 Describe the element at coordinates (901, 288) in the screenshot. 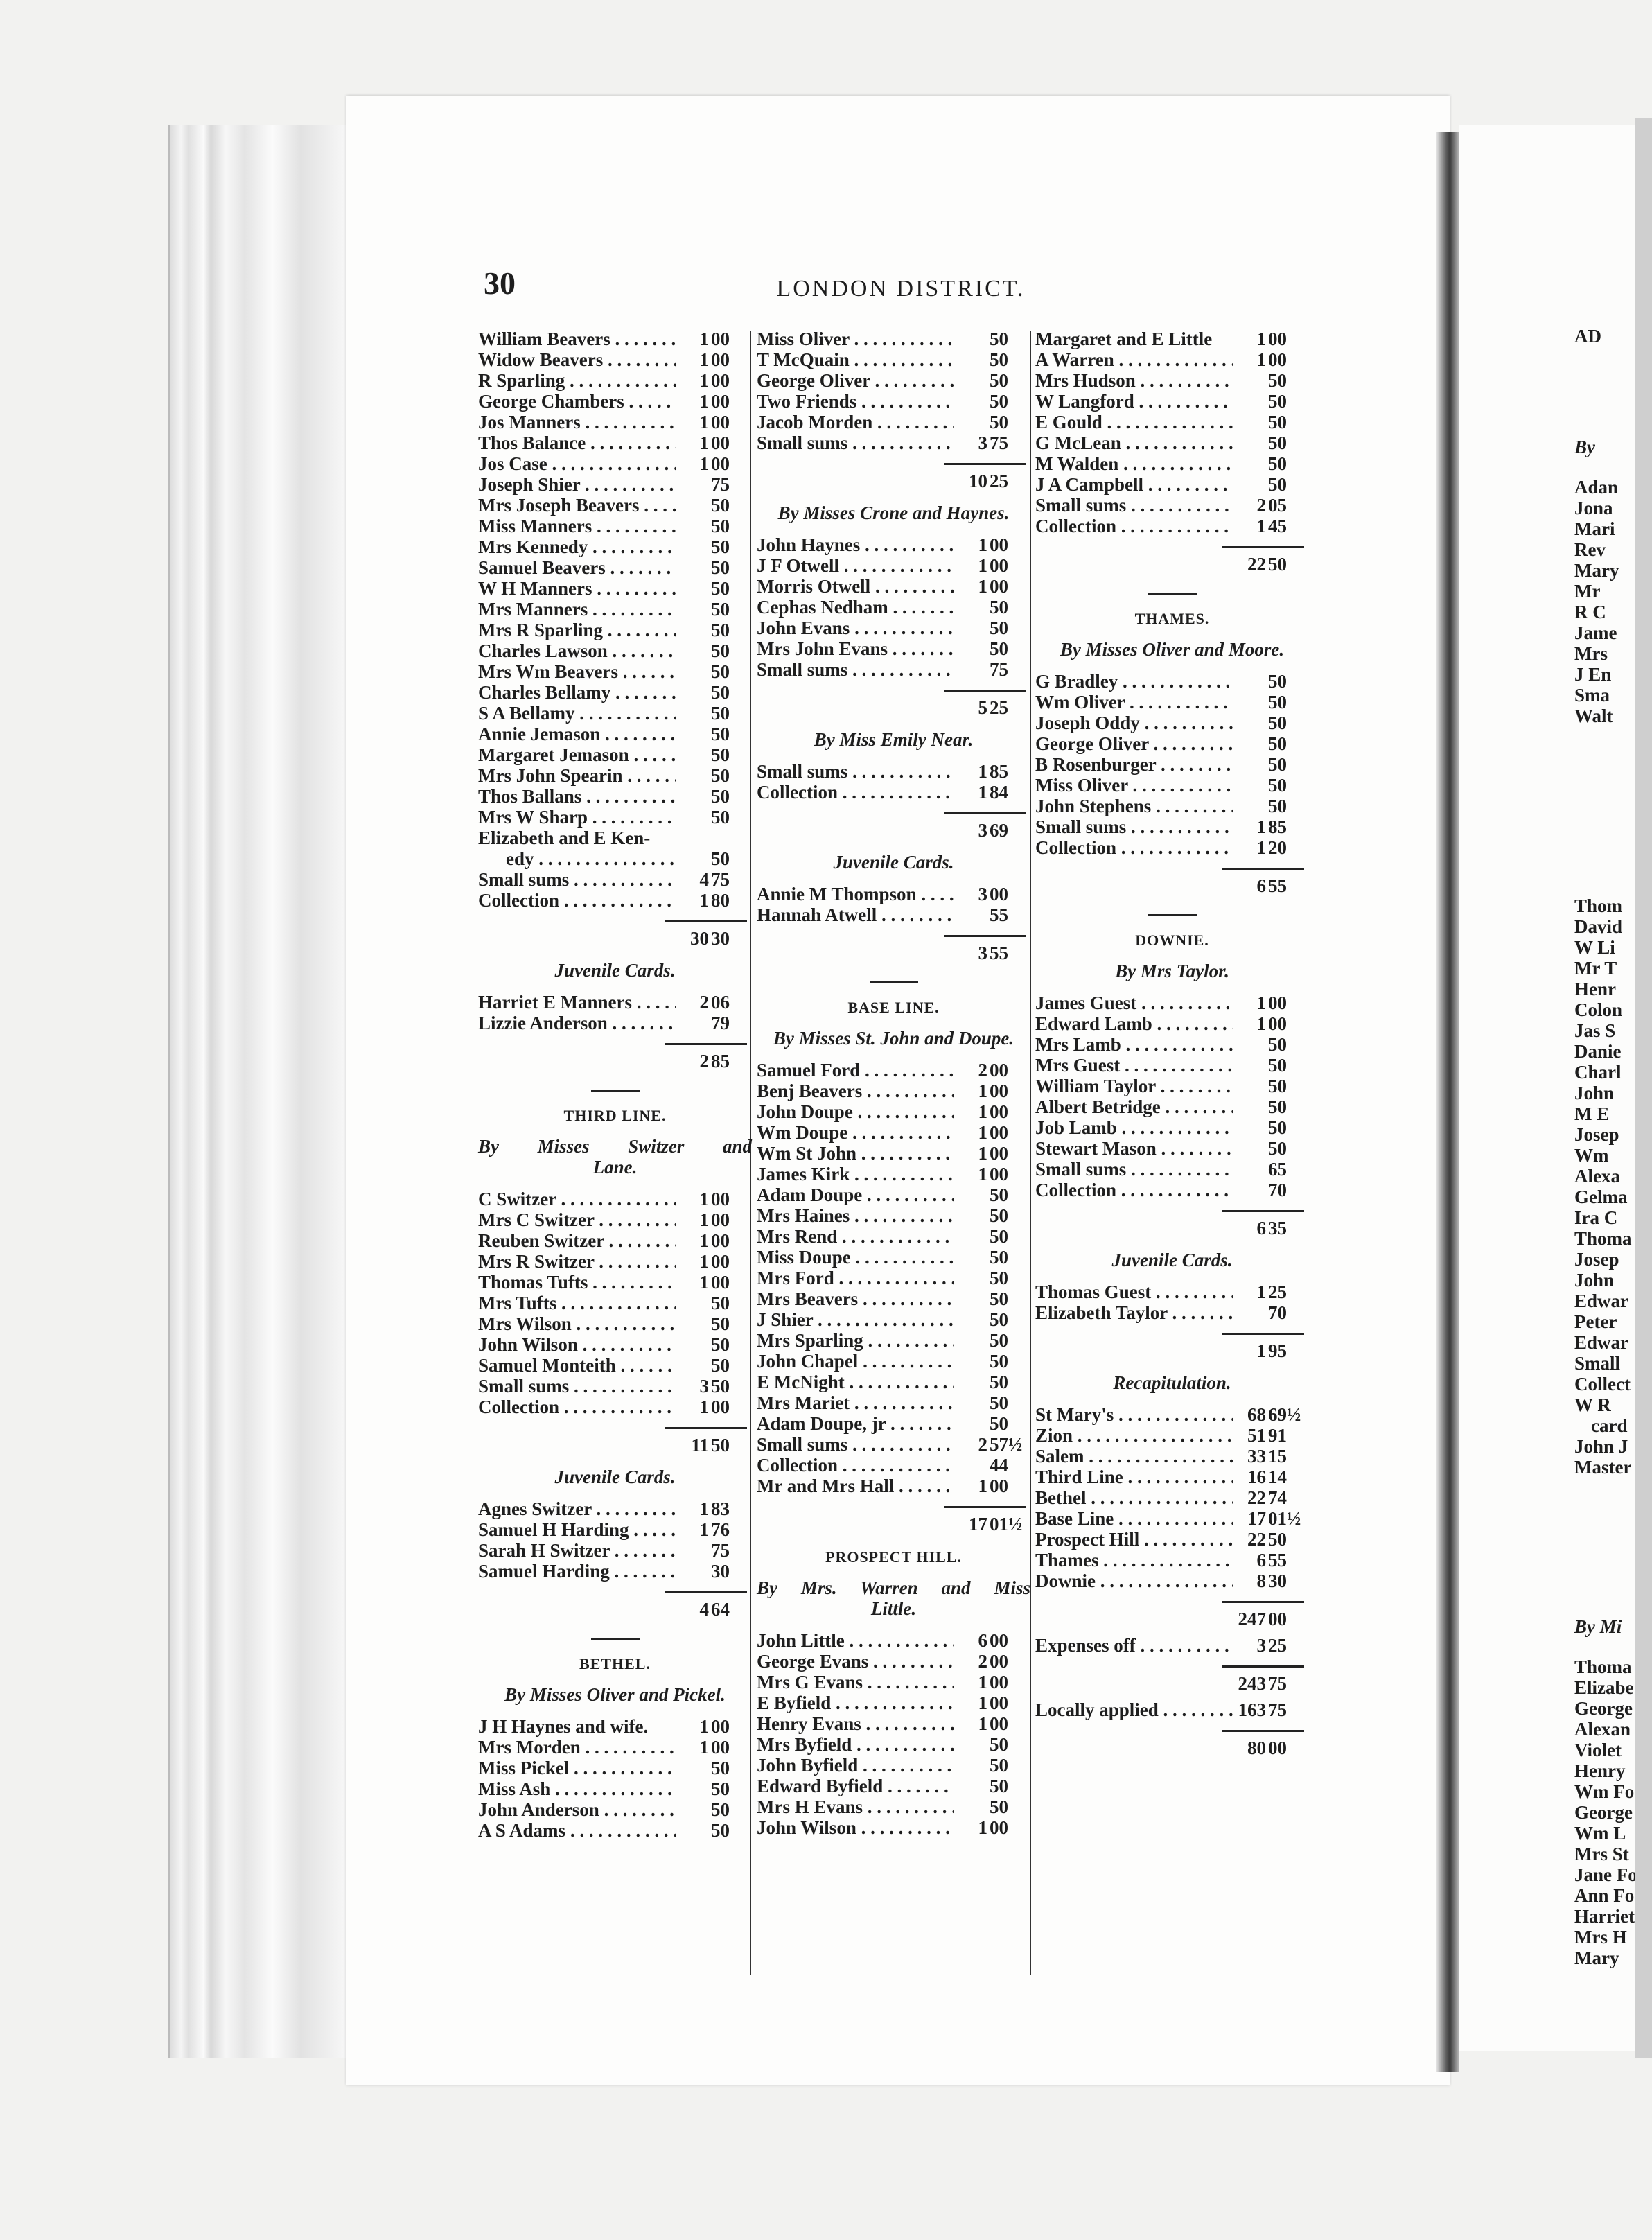

I see `running-title: LONDON DISTRICT.` at that location.